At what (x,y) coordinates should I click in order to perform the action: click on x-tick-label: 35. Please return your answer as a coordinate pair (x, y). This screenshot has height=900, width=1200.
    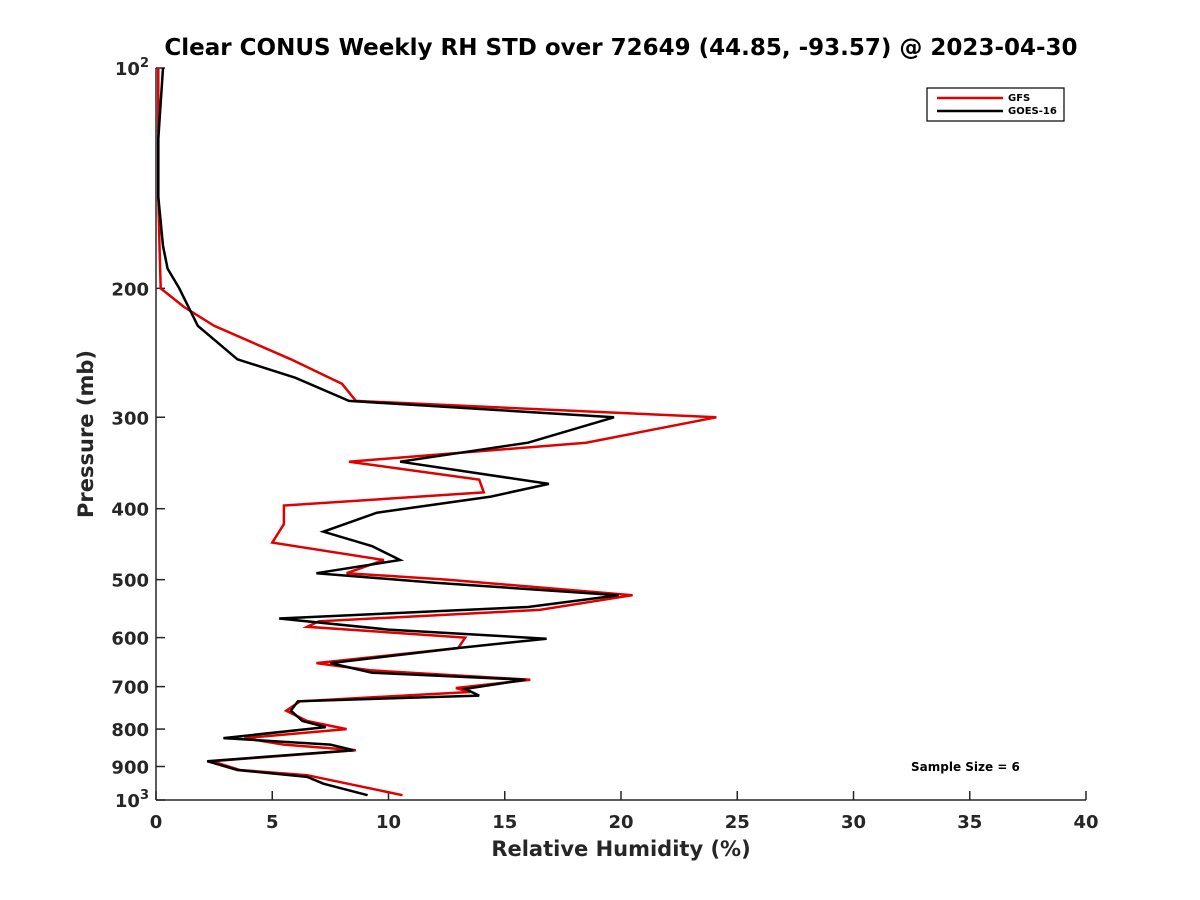
    Looking at the image, I should click on (969, 822).